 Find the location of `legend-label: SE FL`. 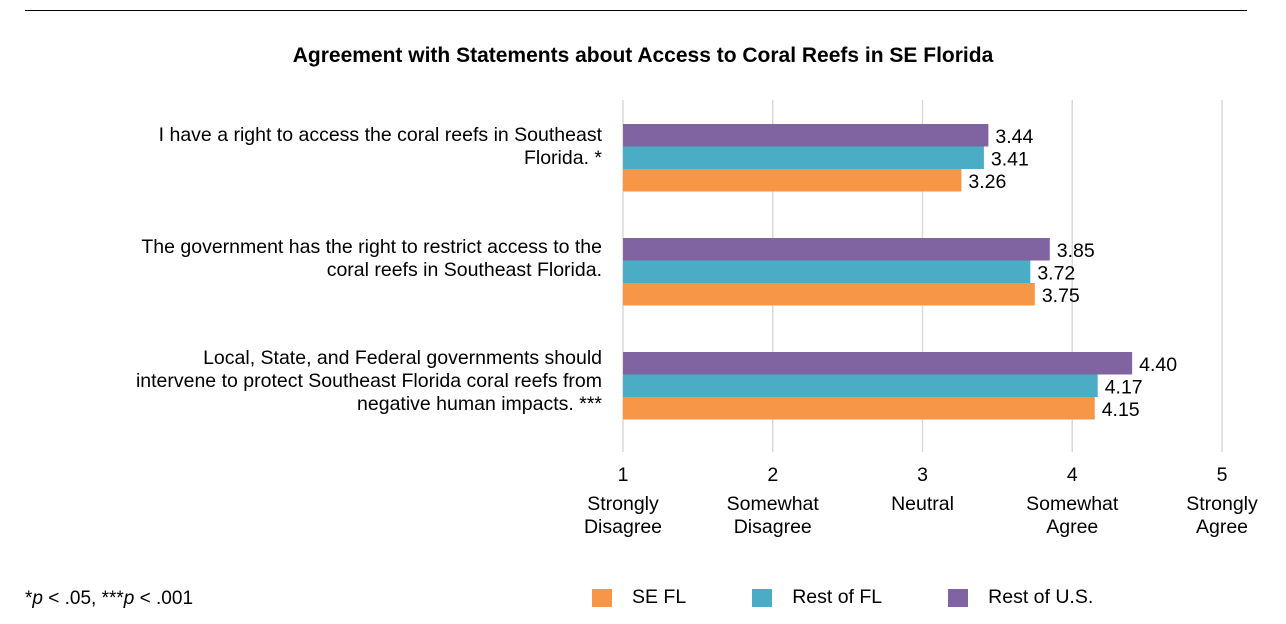

legend-label: SE FL is located at coordinates (659, 597).